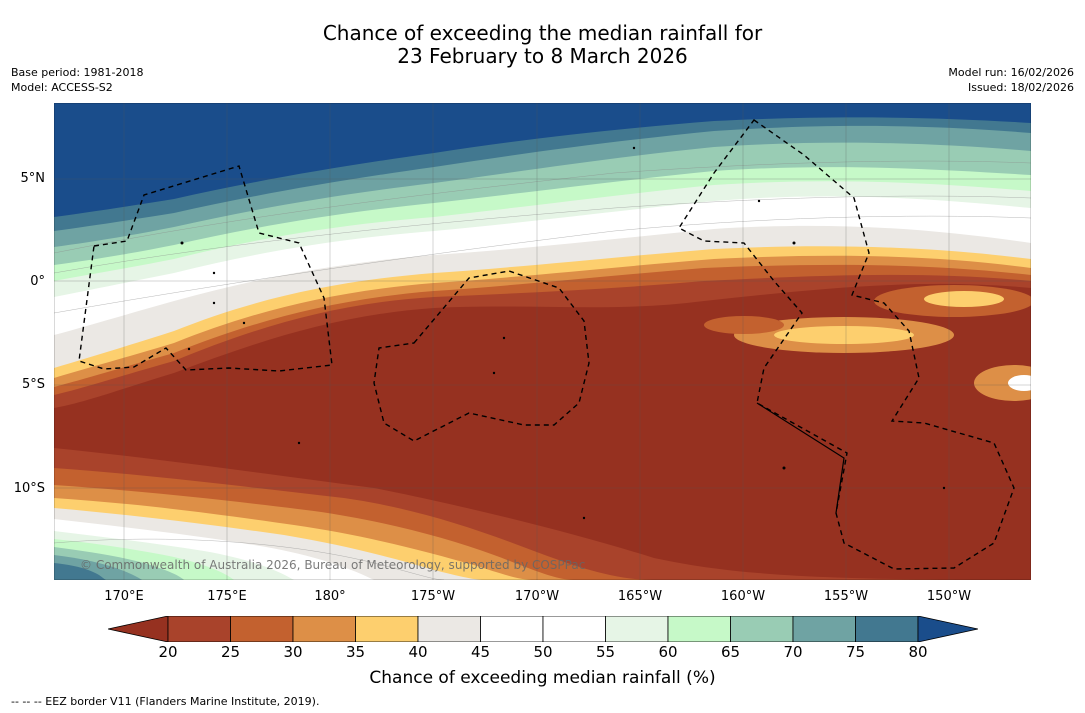  I want to click on wet-patch-3b, so click(1019, 383).